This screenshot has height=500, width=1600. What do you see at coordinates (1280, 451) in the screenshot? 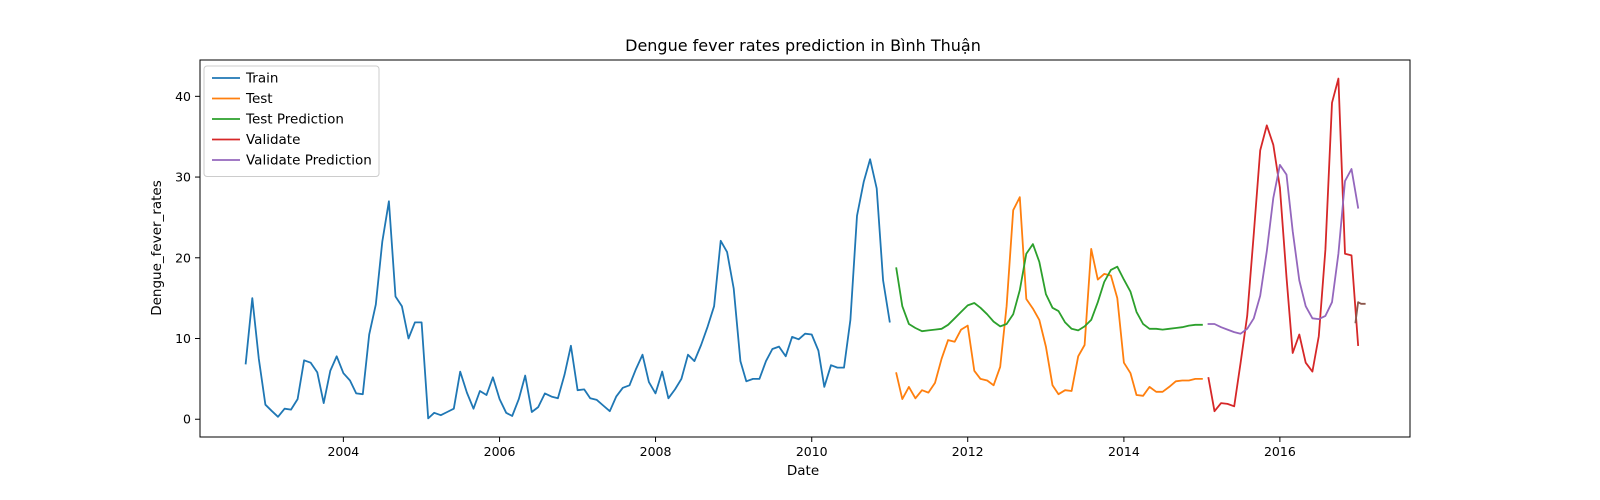
I see `x-tick-label: 2016` at bounding box center [1280, 451].